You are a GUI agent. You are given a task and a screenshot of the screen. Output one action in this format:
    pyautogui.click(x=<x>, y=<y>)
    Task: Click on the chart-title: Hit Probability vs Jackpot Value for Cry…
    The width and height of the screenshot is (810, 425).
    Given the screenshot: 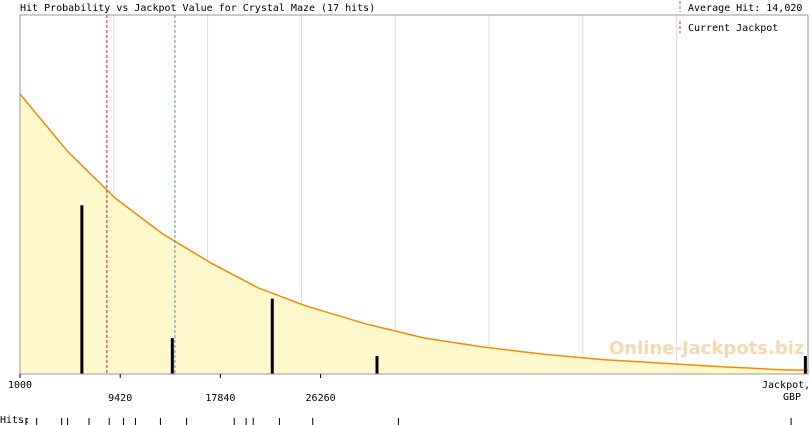 What is the action you would take?
    pyautogui.click(x=197, y=8)
    